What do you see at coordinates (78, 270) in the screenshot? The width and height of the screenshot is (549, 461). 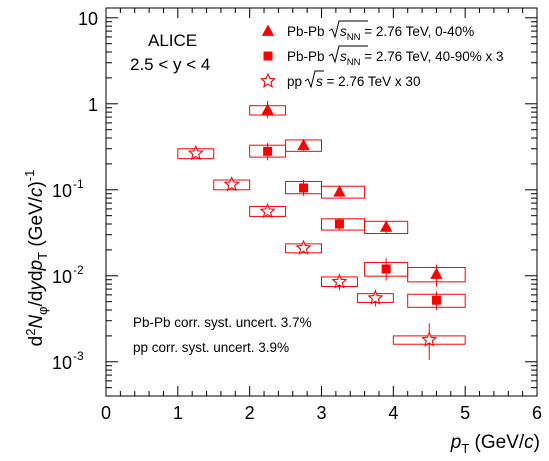 I see `y-tick-label-exponent: -2` at bounding box center [78, 270].